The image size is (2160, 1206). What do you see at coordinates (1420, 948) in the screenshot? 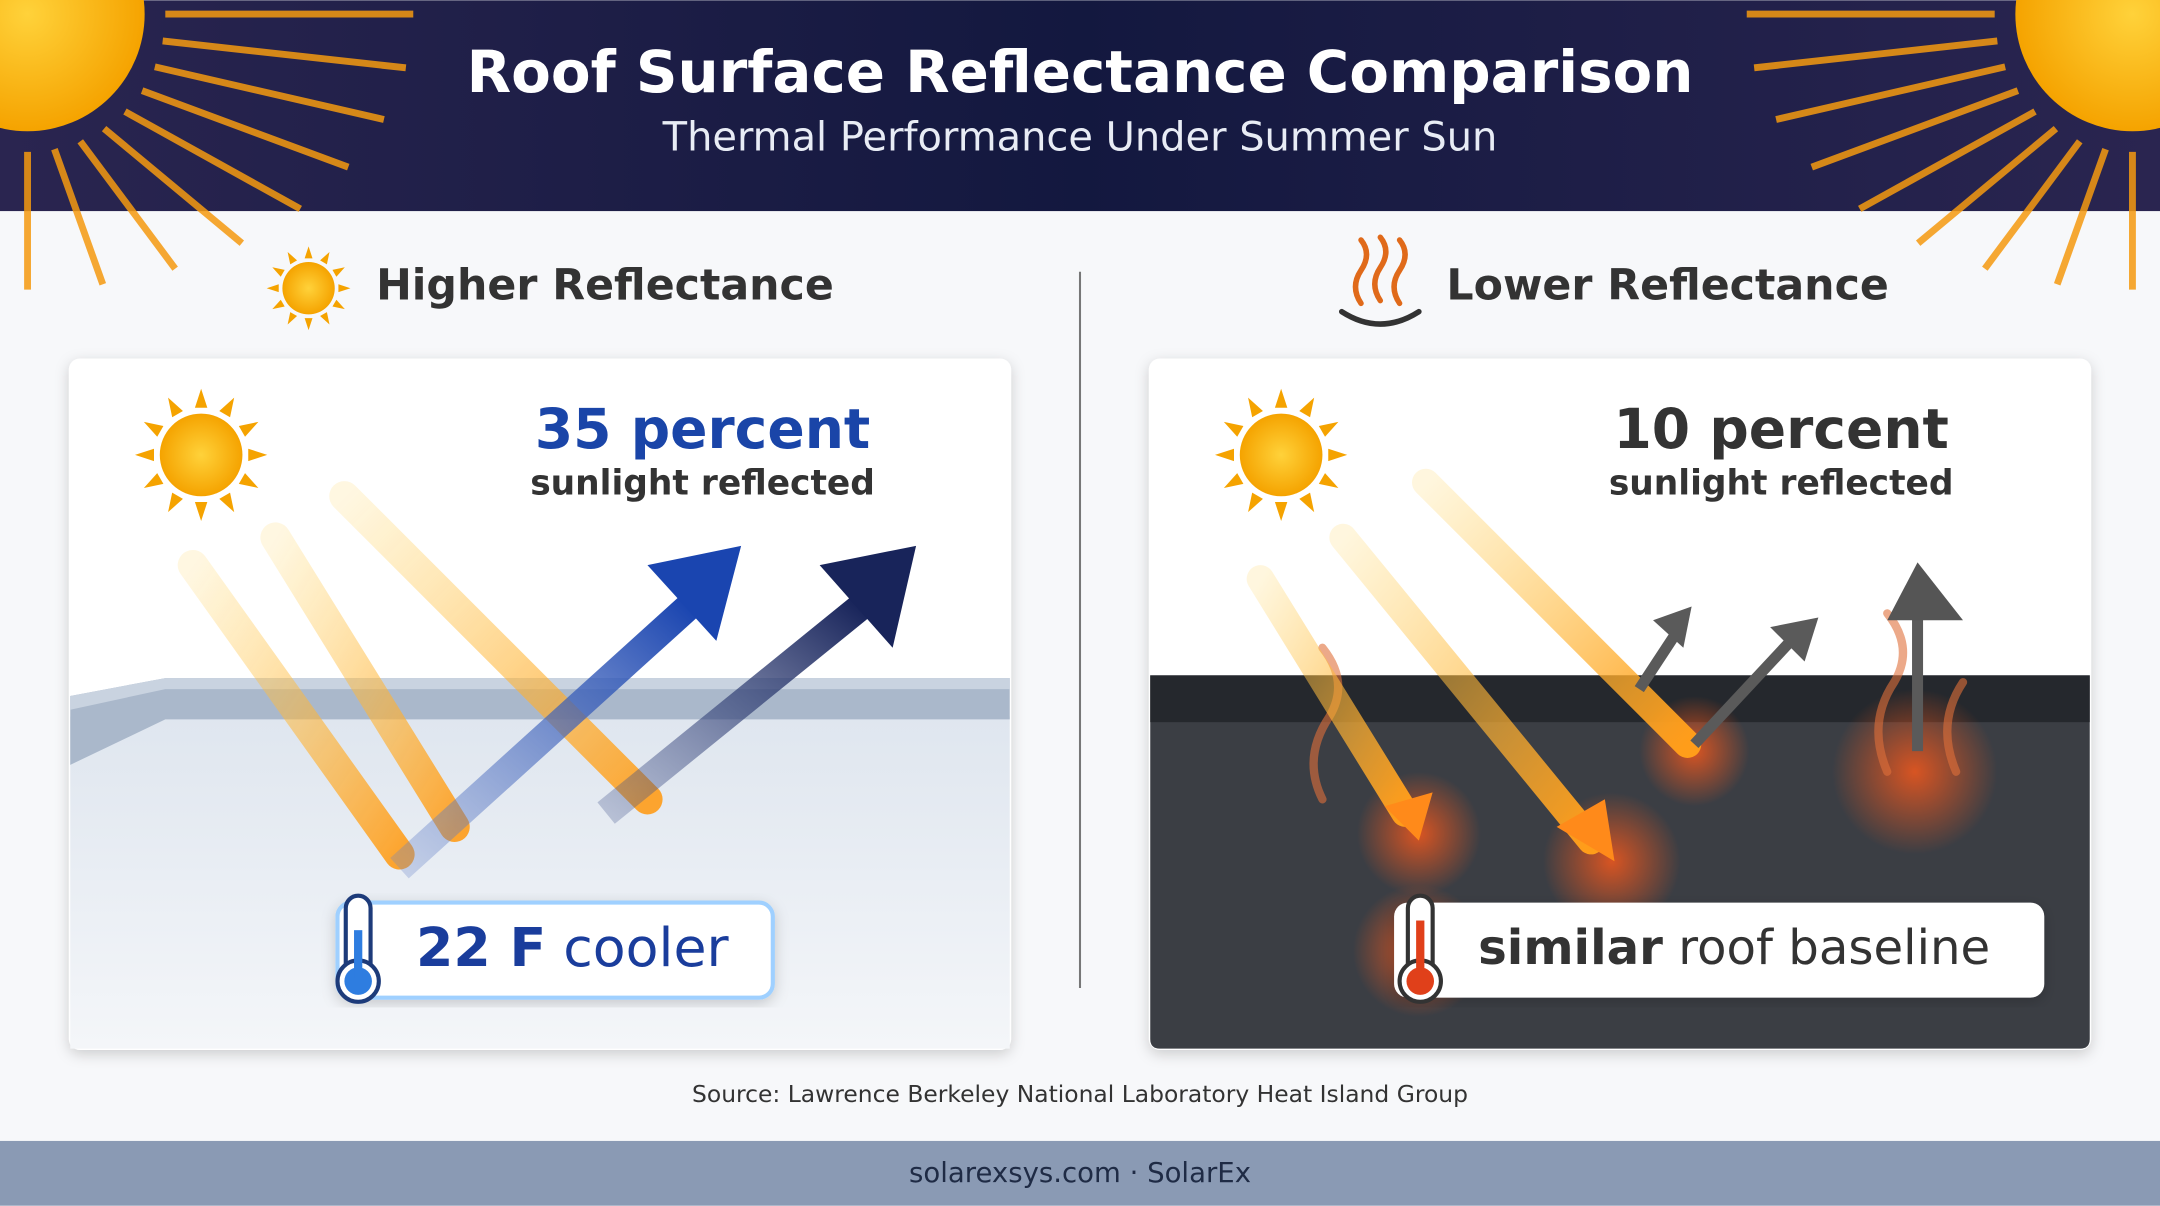
I see `thermometer-hot` at bounding box center [1420, 948].